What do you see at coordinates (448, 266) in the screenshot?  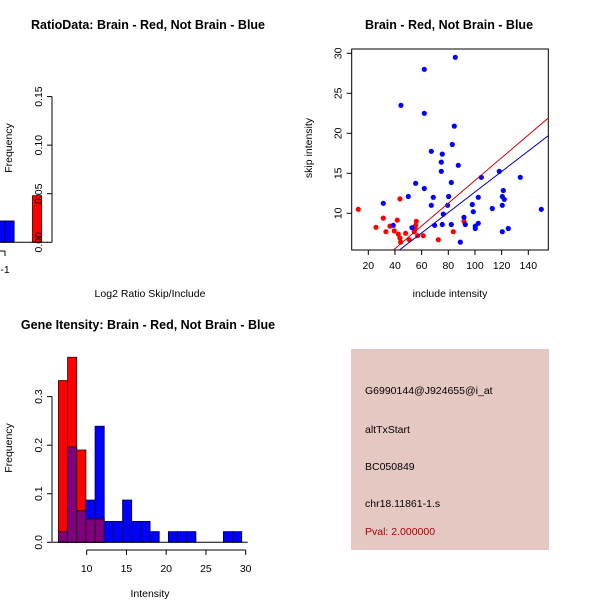 I see `x-tick-label: 80` at bounding box center [448, 266].